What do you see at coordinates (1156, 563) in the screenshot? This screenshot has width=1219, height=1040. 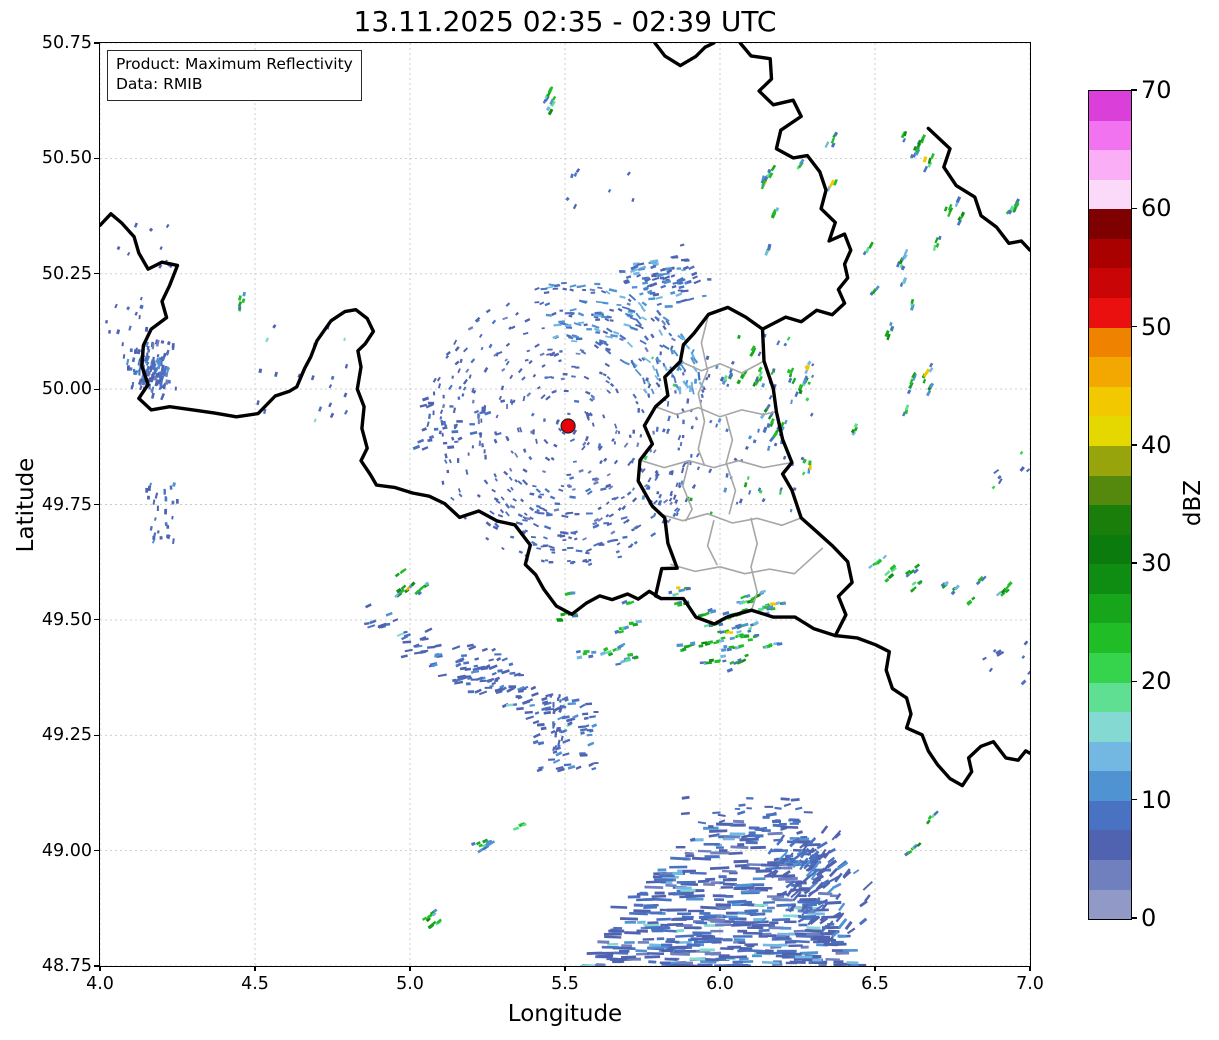 I see `colorbar-tick-label: 30` at bounding box center [1156, 563].